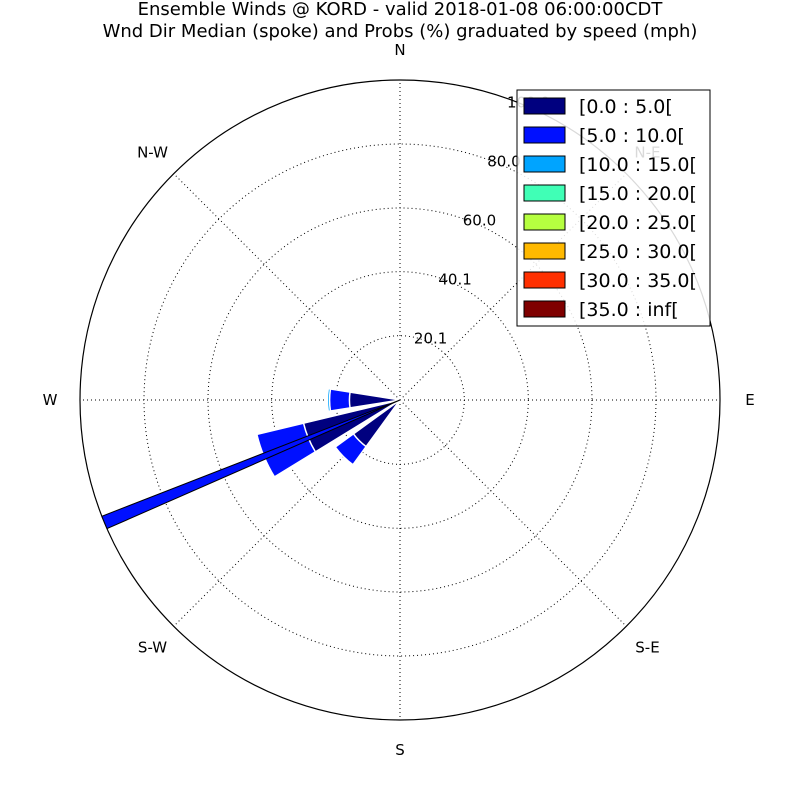 Image resolution: width=800 pixels, height=800 pixels. What do you see at coordinates (399, 50) in the screenshot?
I see `direction-label: N` at bounding box center [399, 50].